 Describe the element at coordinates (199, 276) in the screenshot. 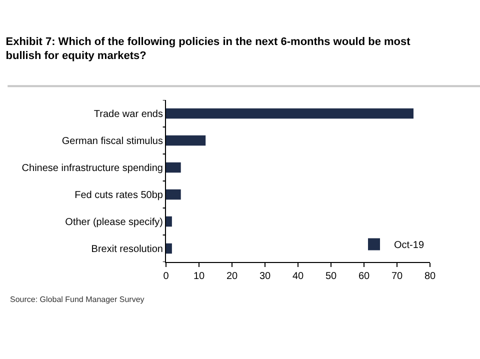

I see `x-tick-label: 10` at that location.